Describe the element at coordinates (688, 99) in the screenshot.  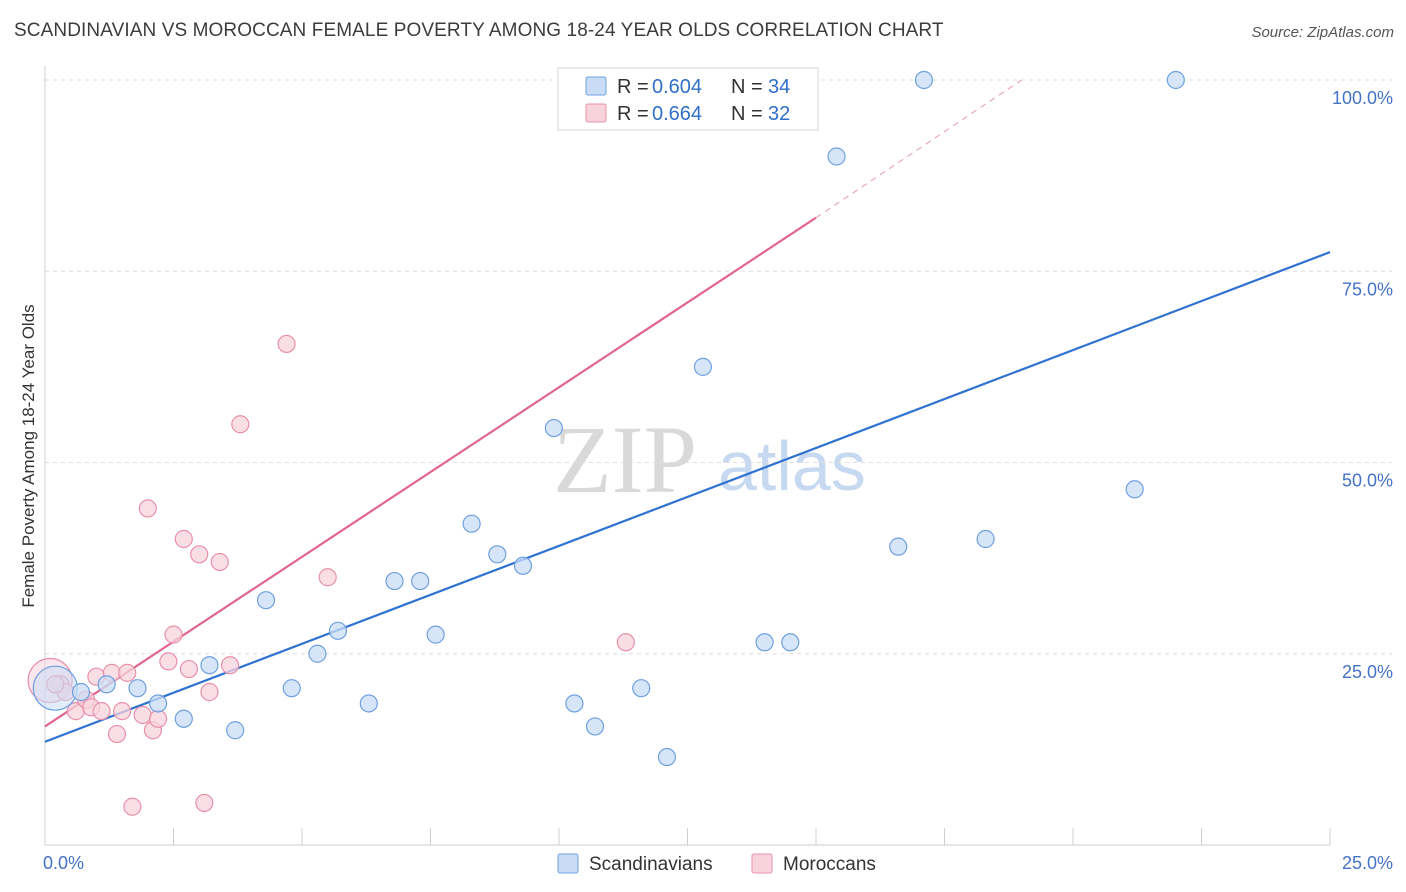
I see `correlation-legend: R = 0.604 N = 34 R = 0.664 N = 32` at that location.